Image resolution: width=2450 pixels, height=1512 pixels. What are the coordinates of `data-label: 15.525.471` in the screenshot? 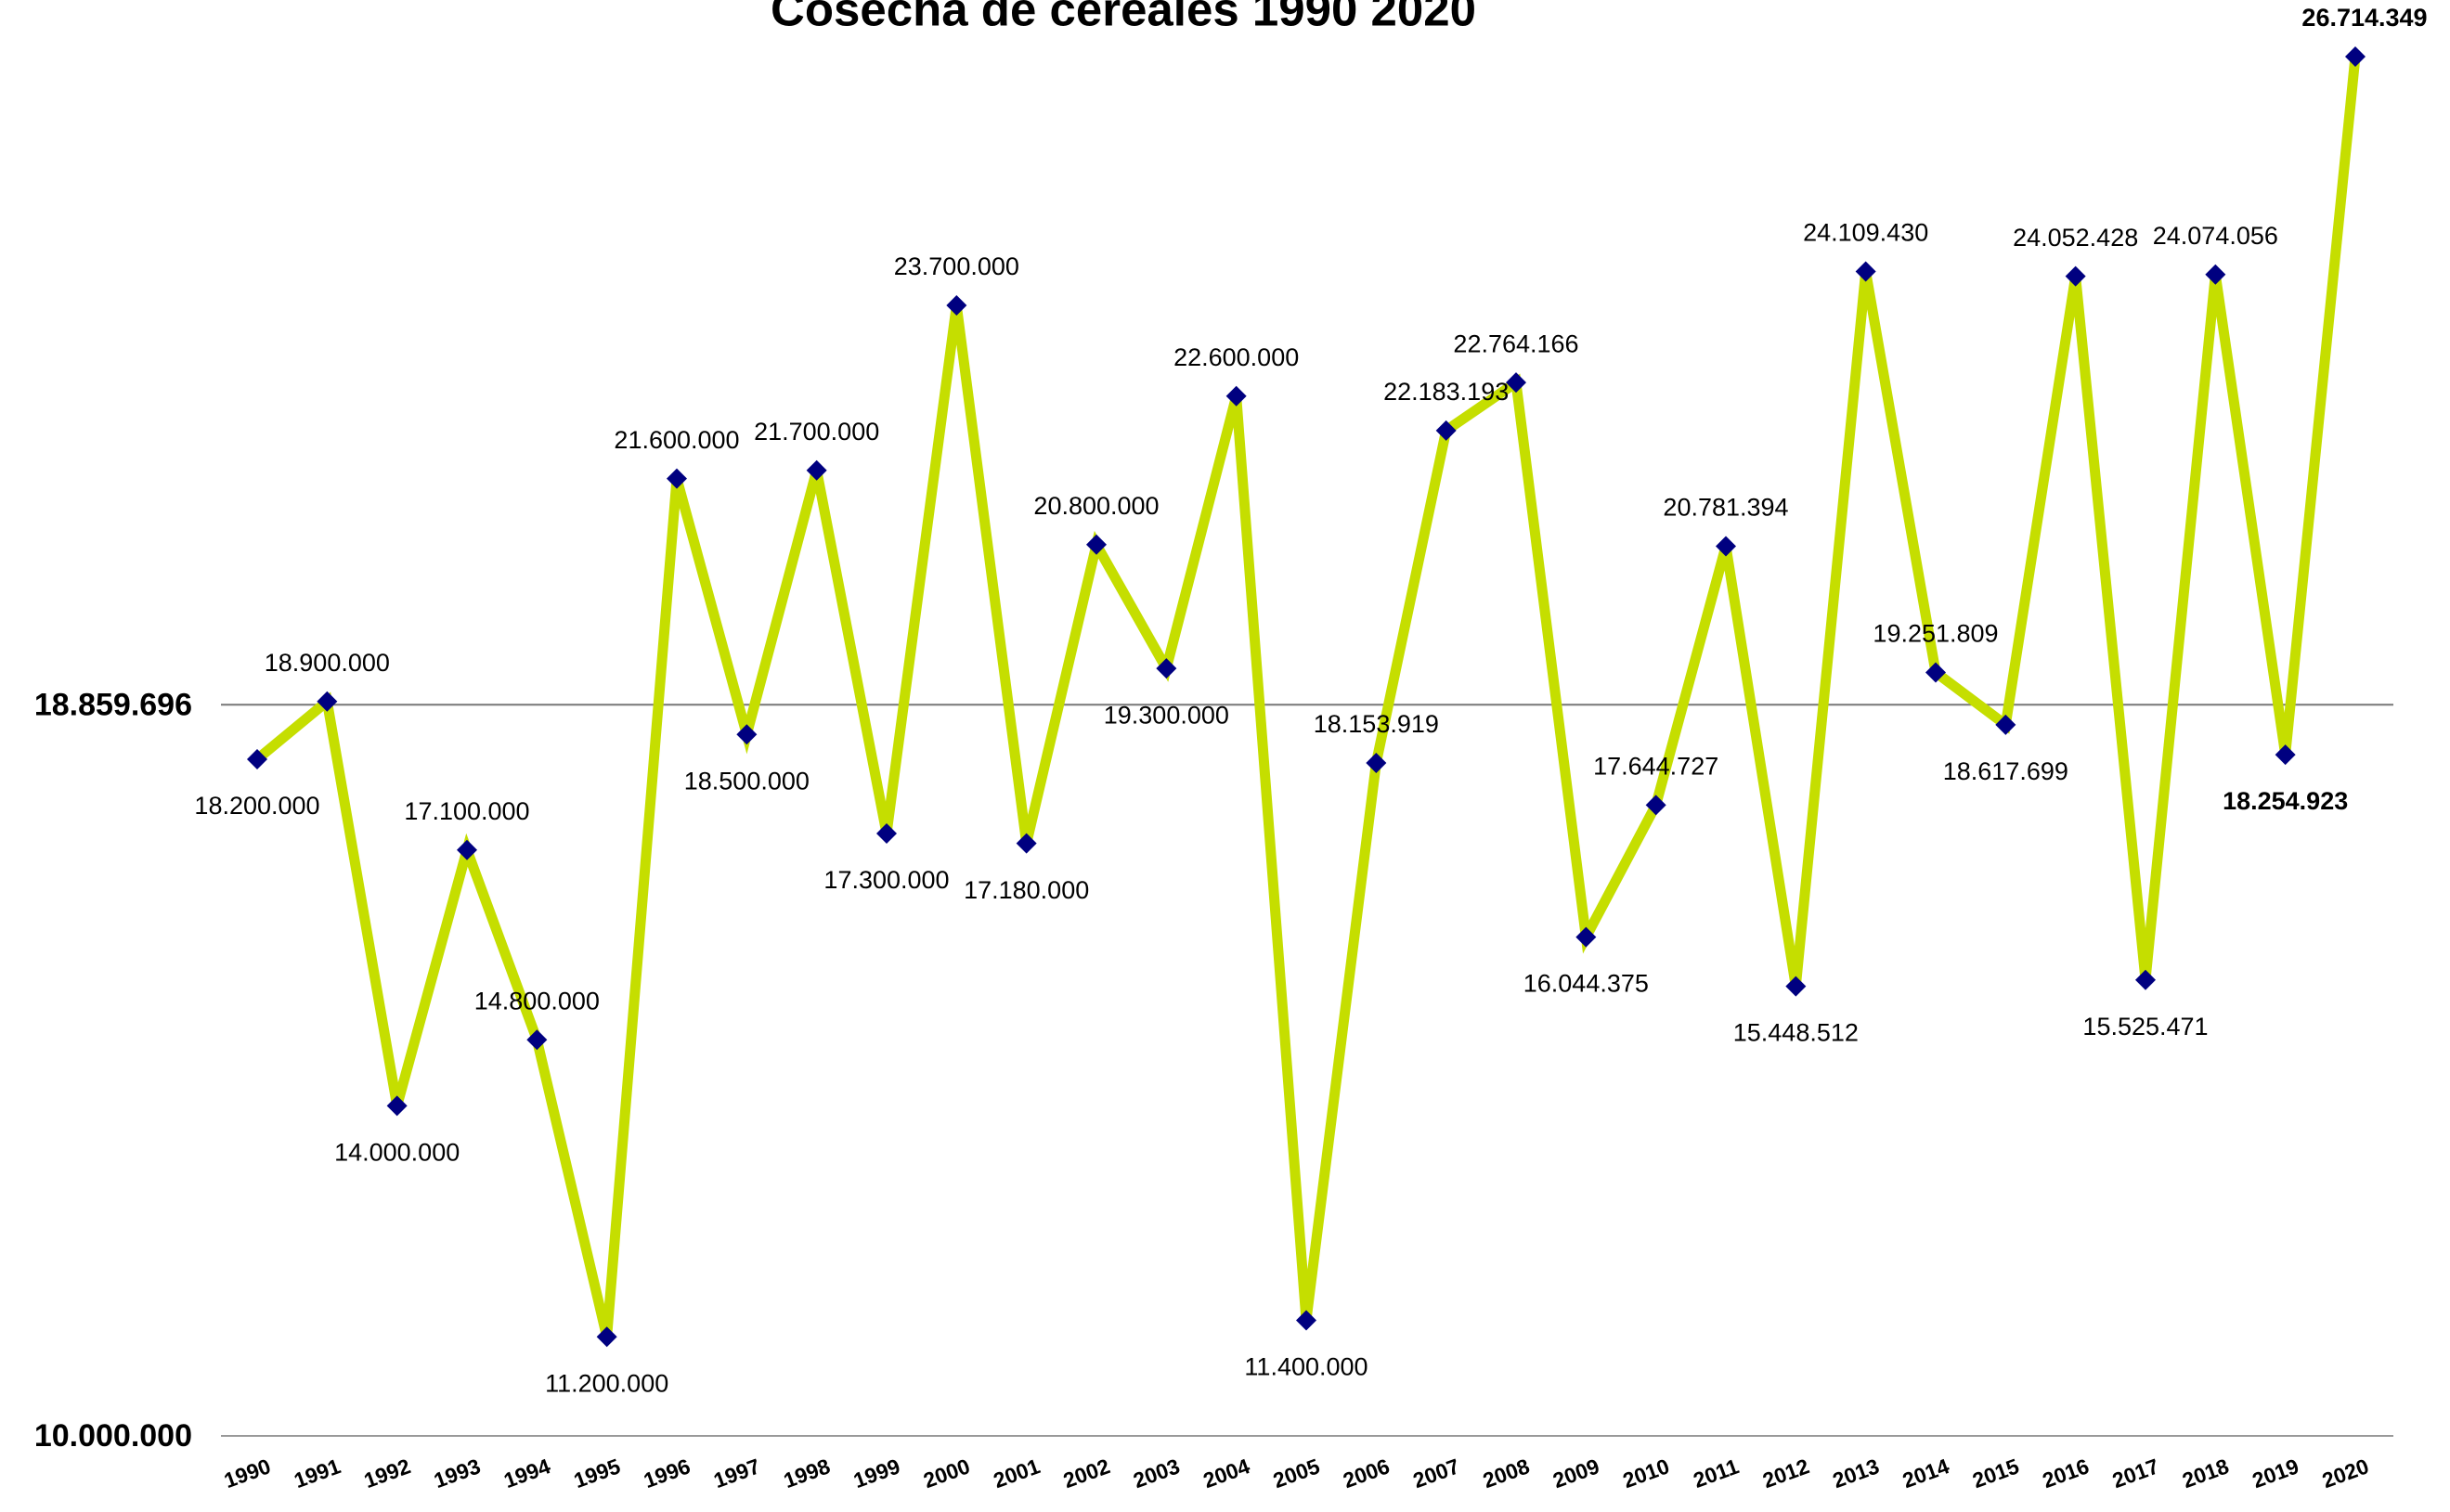 It's located at (2145, 1026).